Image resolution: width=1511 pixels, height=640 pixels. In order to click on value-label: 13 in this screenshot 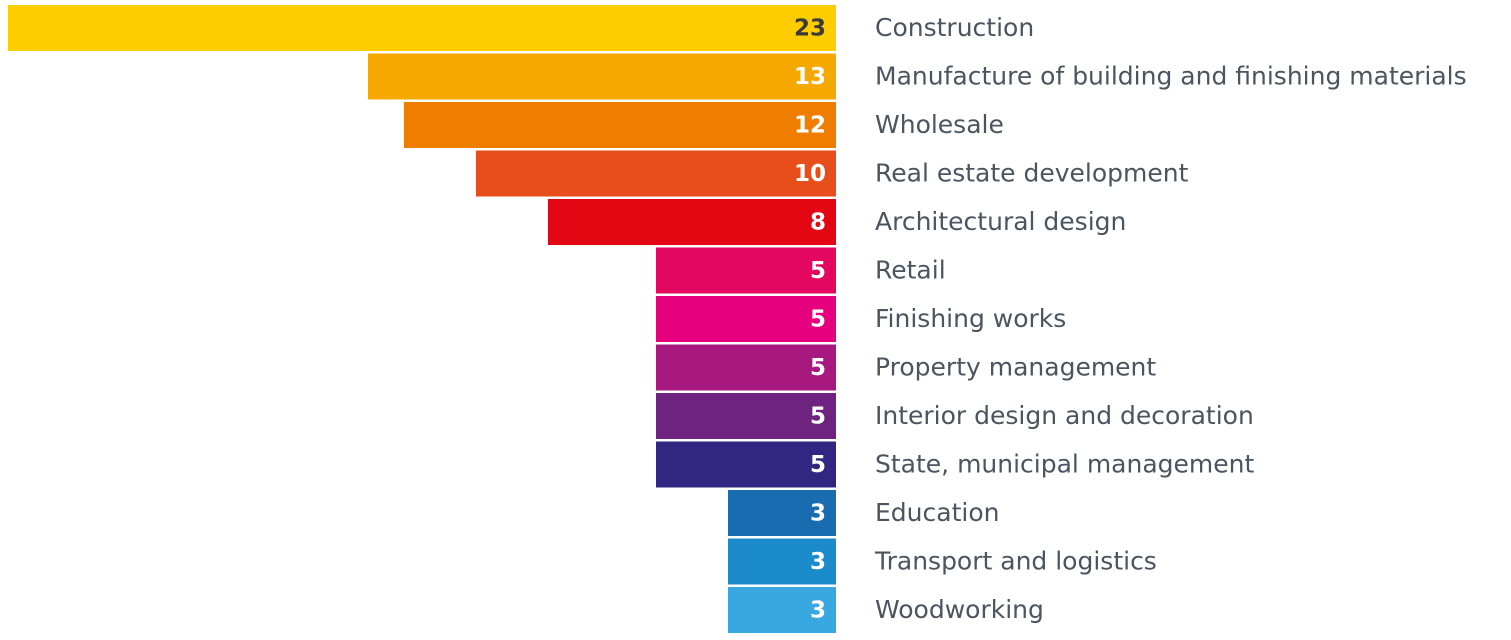, I will do `click(810, 77)`.